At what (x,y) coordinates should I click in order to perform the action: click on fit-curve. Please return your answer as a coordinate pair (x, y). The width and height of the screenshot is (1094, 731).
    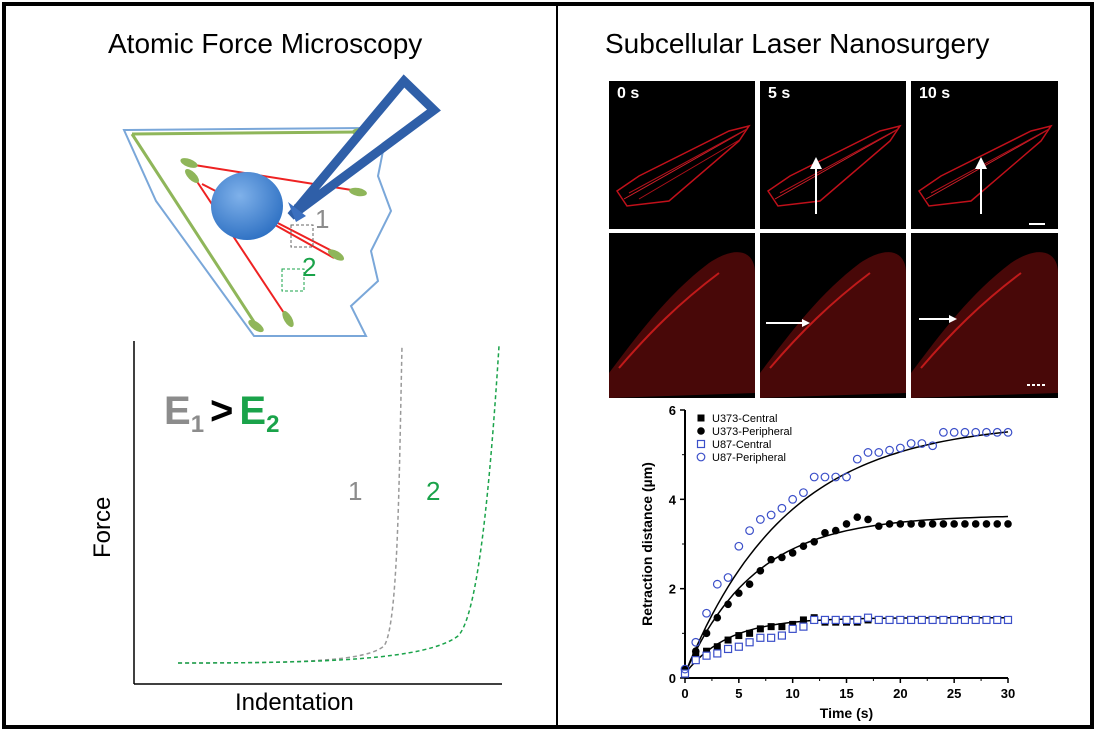
    Looking at the image, I should click on (846, 645).